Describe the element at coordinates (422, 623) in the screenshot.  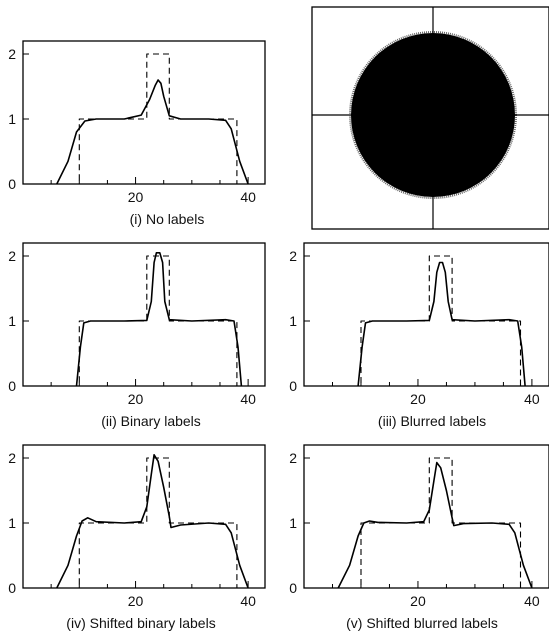
I see `caption-v: (v) Shifted blurred labels` at that location.